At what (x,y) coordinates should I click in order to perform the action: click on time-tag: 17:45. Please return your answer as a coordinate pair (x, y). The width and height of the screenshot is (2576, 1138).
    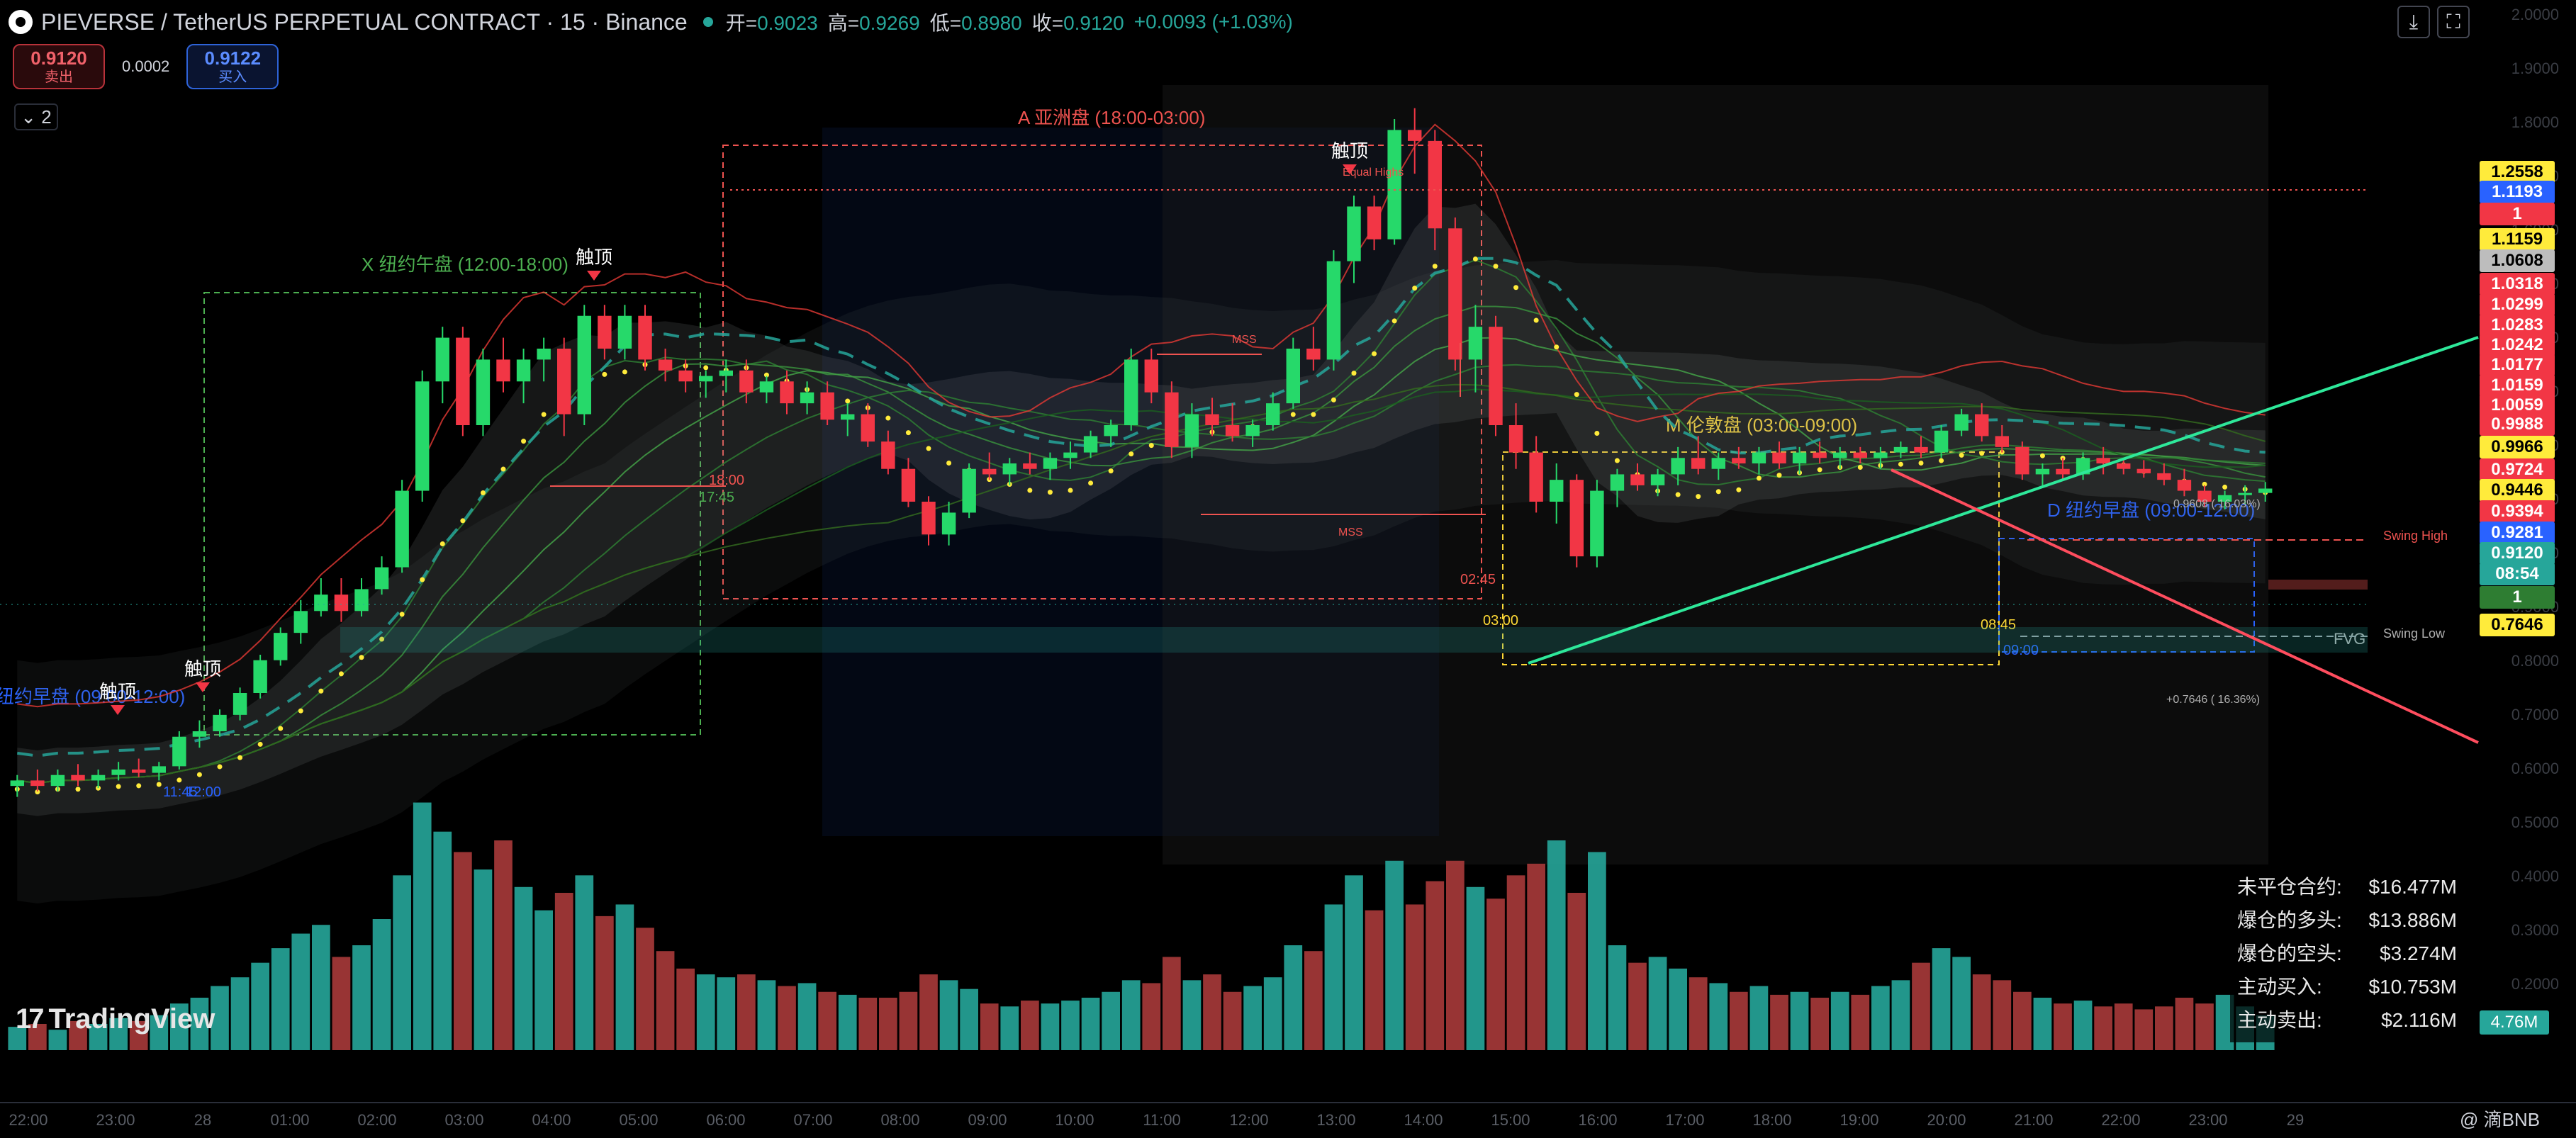
    Looking at the image, I should click on (716, 497).